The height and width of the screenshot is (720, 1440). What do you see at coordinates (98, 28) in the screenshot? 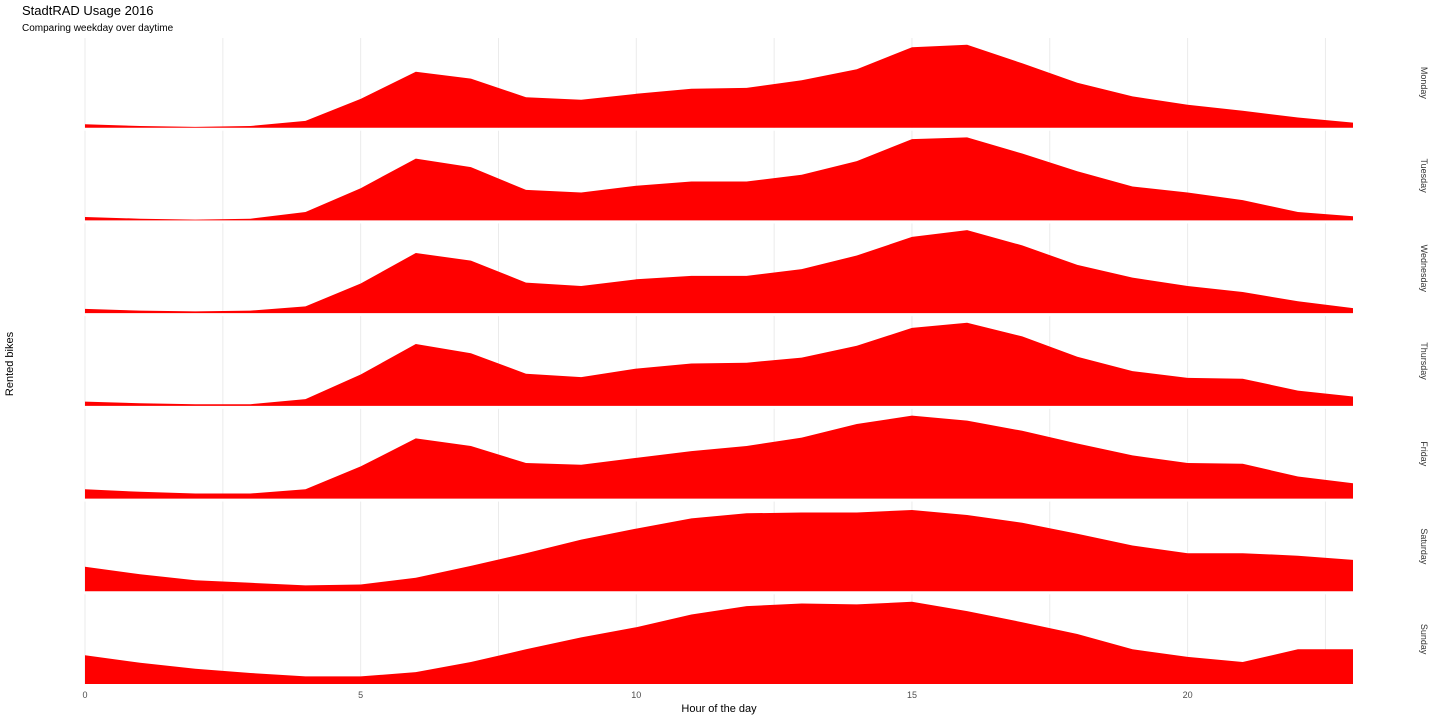
I see `chart-subtitle: Comparing weekday over daytime` at bounding box center [98, 28].